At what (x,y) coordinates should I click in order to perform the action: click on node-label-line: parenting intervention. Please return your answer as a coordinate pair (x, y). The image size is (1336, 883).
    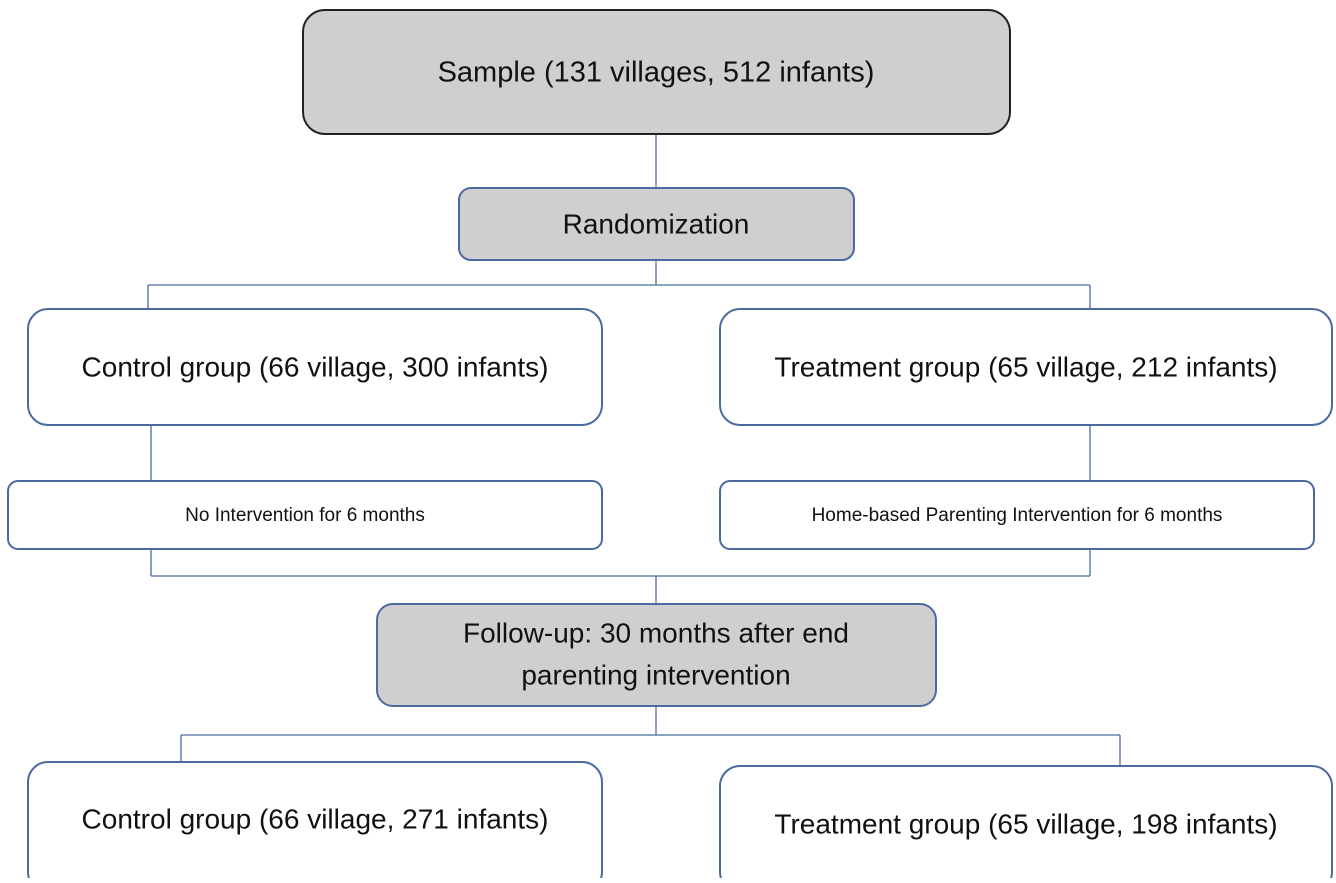
    Looking at the image, I should click on (655, 674).